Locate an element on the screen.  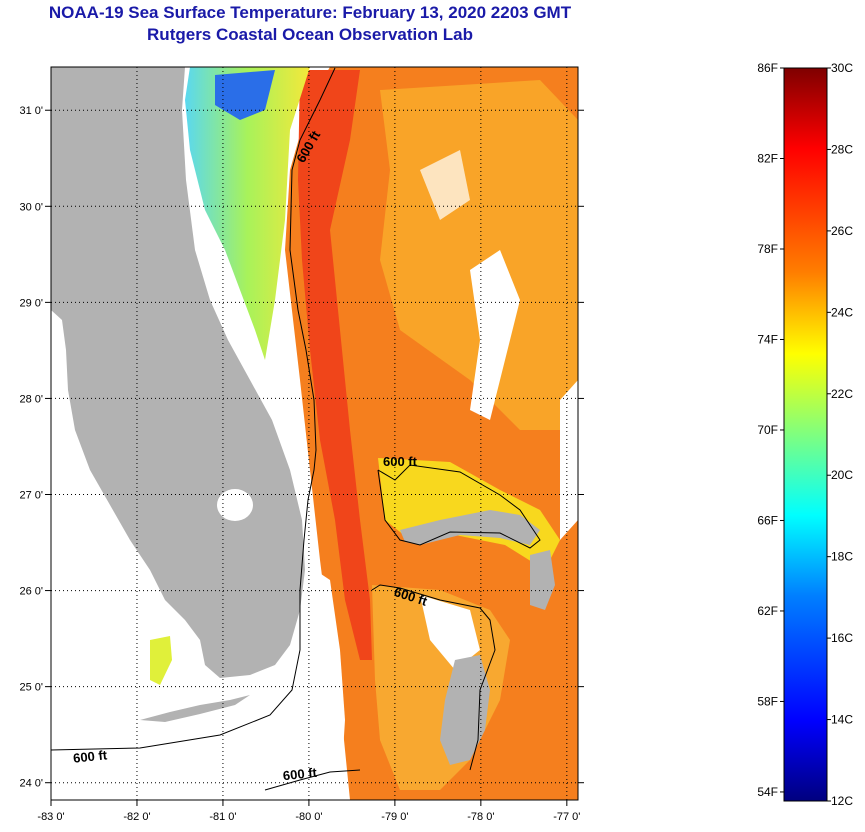
colorbar-c-label: 30C is located at coordinates (842, 68).